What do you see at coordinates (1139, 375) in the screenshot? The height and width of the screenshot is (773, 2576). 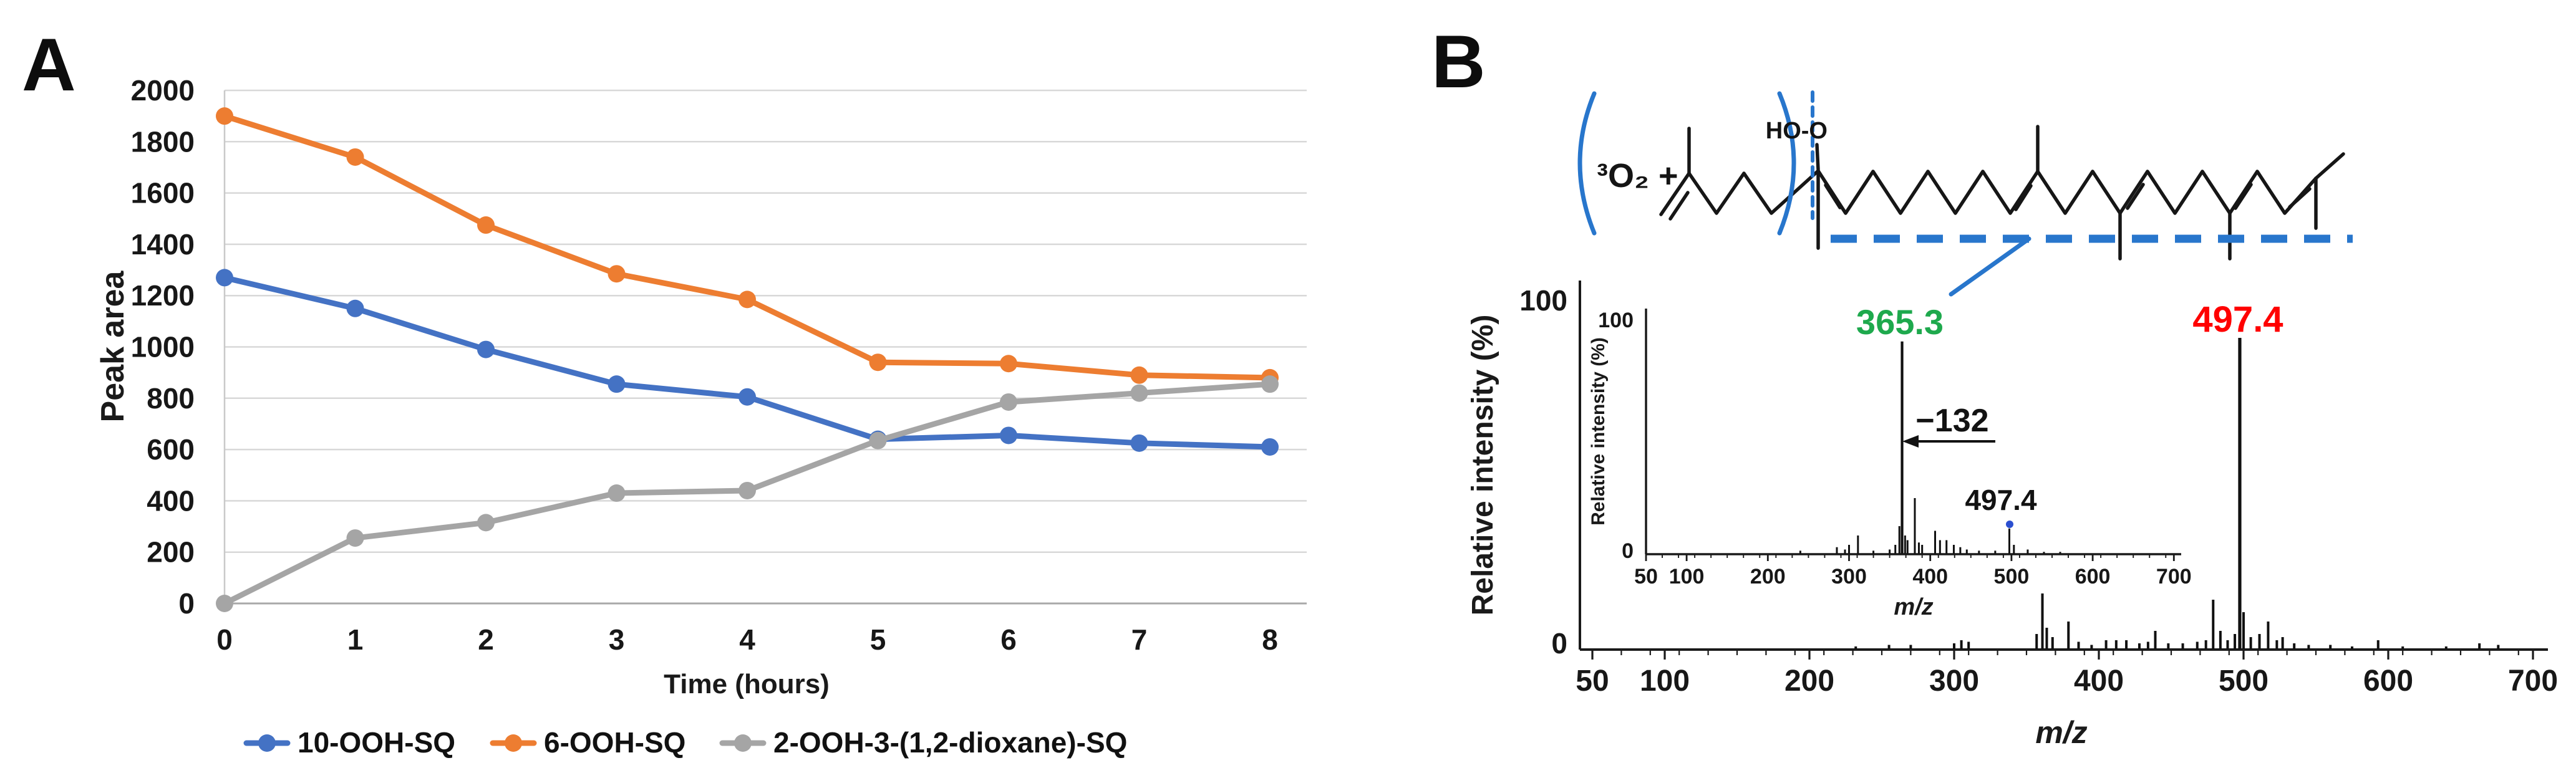 I see `series-point-6-OOH-SQ-t7` at bounding box center [1139, 375].